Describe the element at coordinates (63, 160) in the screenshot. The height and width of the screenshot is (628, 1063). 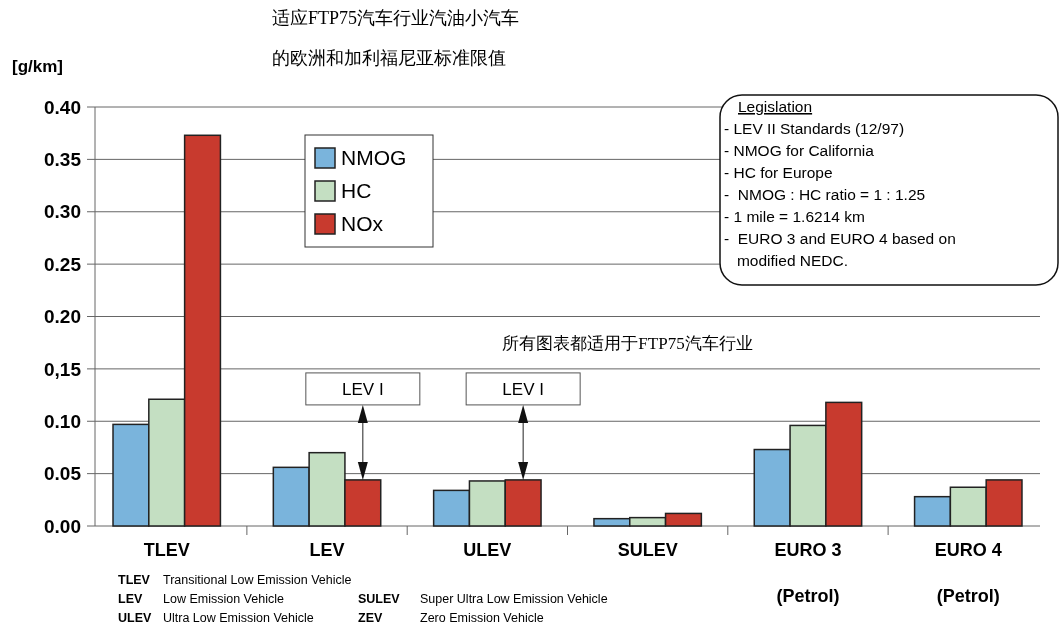
I see `y-tick-label: 0.35` at that location.